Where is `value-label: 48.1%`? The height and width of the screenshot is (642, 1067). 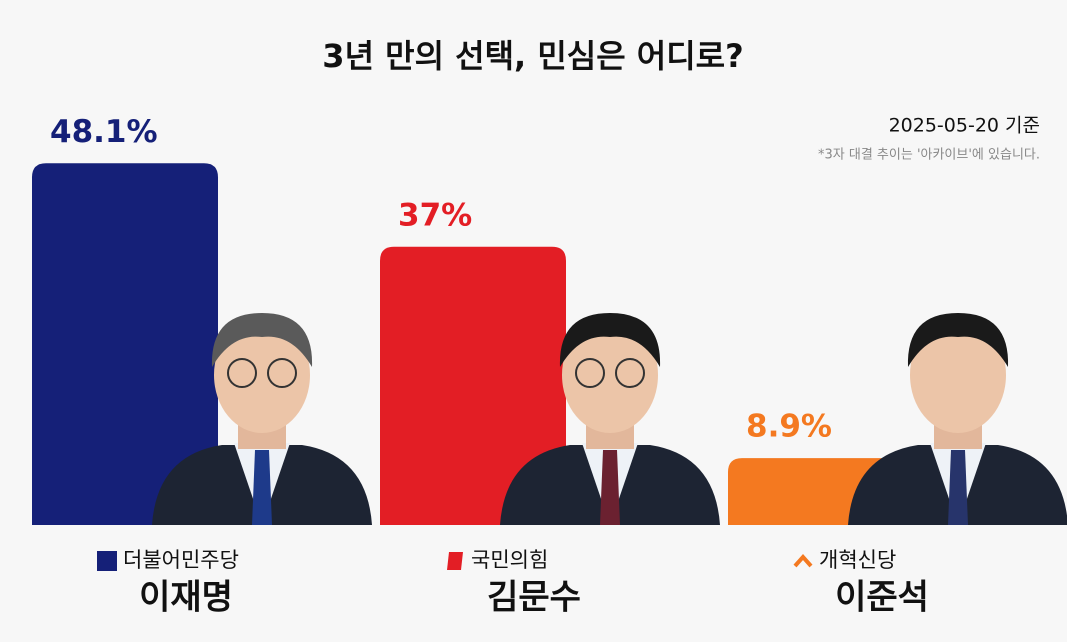 value-label: 48.1% is located at coordinates (104, 132).